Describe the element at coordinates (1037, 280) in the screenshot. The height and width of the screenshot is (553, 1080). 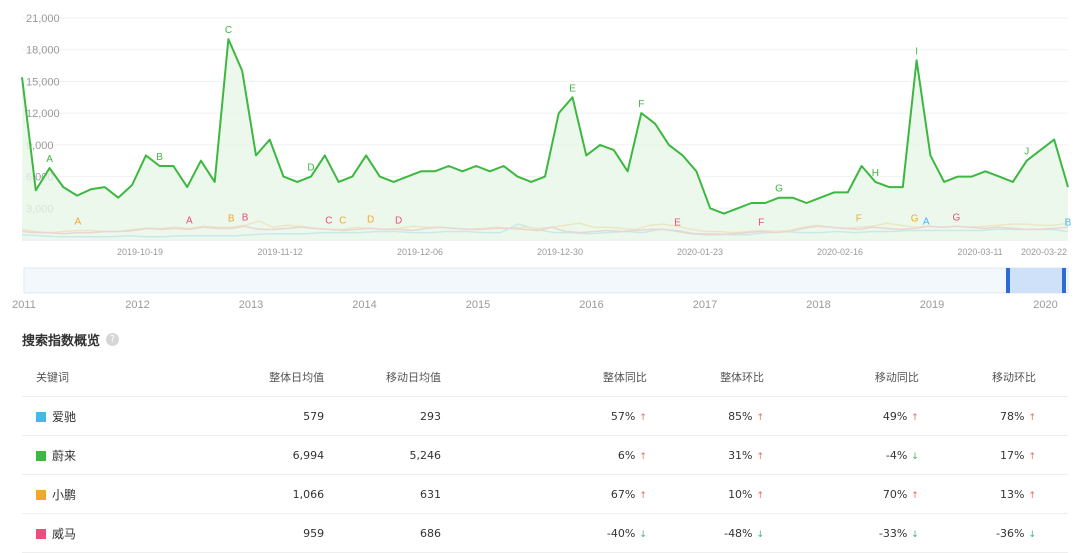
I see `overview-selection` at that location.